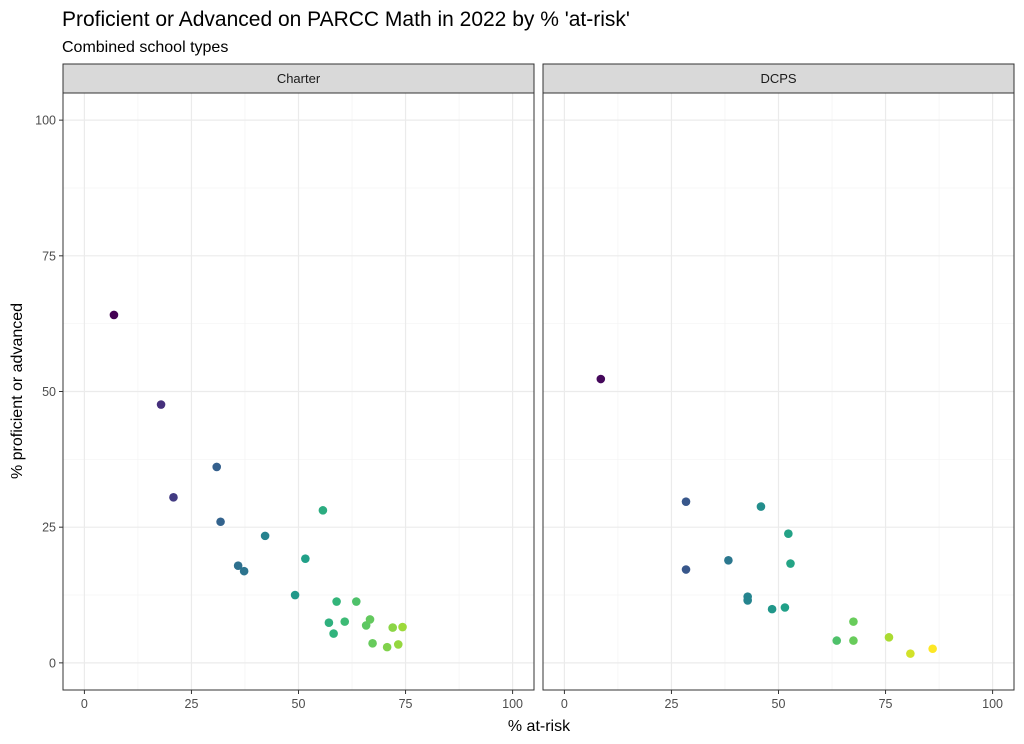  What do you see at coordinates (539, 726) in the screenshot?
I see `x-axis-title: % at-risk` at bounding box center [539, 726].